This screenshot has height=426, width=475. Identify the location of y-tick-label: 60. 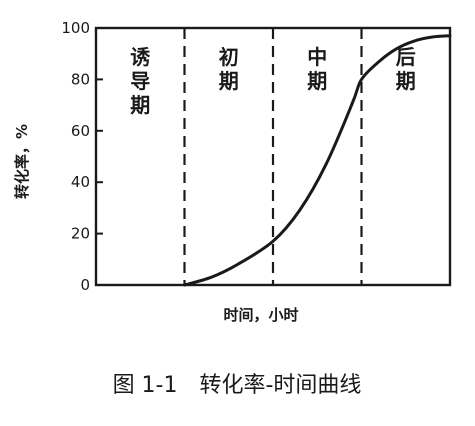
(80, 131).